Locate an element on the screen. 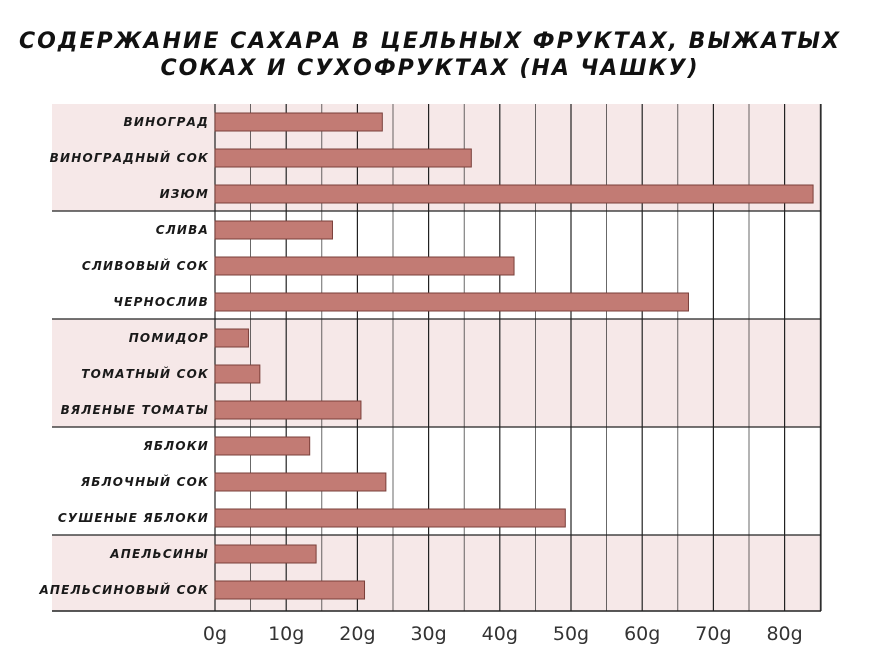 This screenshot has height=669, width=894. x-tick-label: 0g is located at coordinates (215, 634).